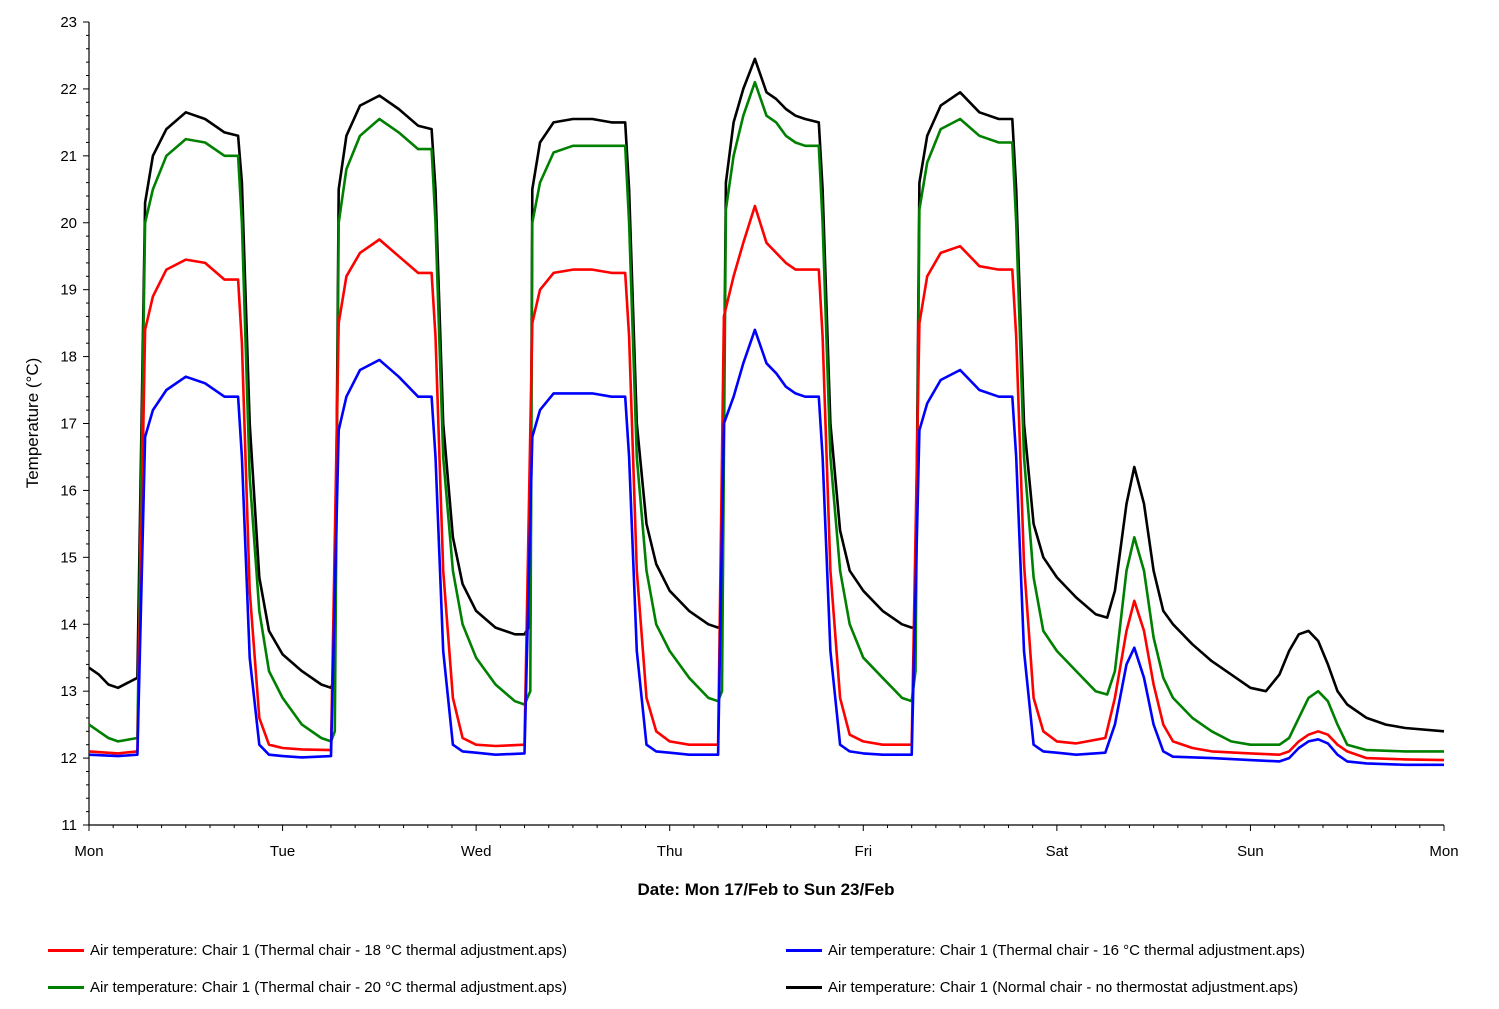 This screenshot has height=1009, width=1499. Describe the element at coordinates (68, 156) in the screenshot. I see `y-tick-label: 21` at that location.